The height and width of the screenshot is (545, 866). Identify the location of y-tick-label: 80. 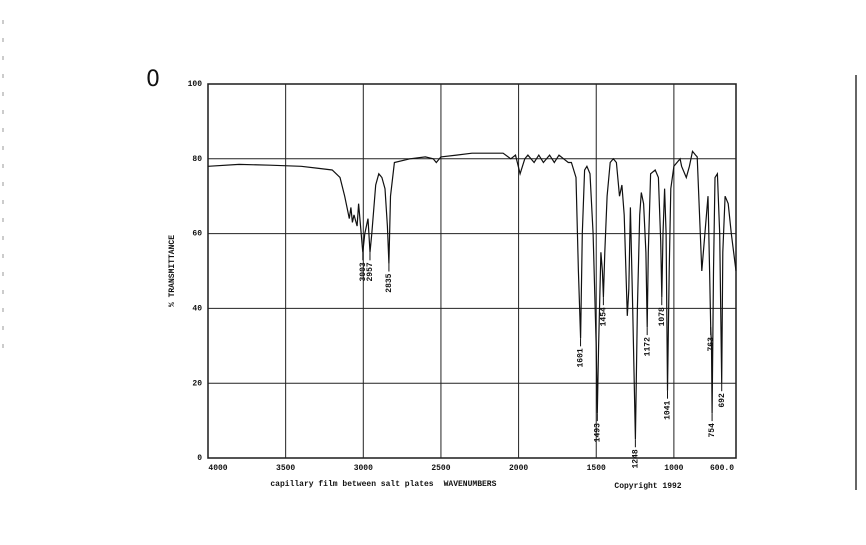
(197, 159).